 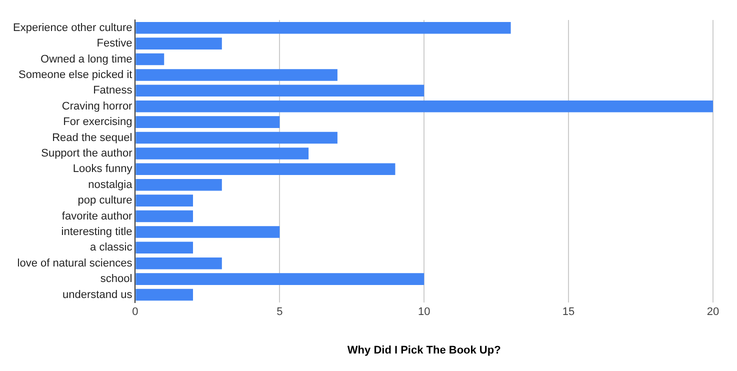 What do you see at coordinates (105, 200) in the screenshot?
I see `y-tick-label: pop culture` at bounding box center [105, 200].